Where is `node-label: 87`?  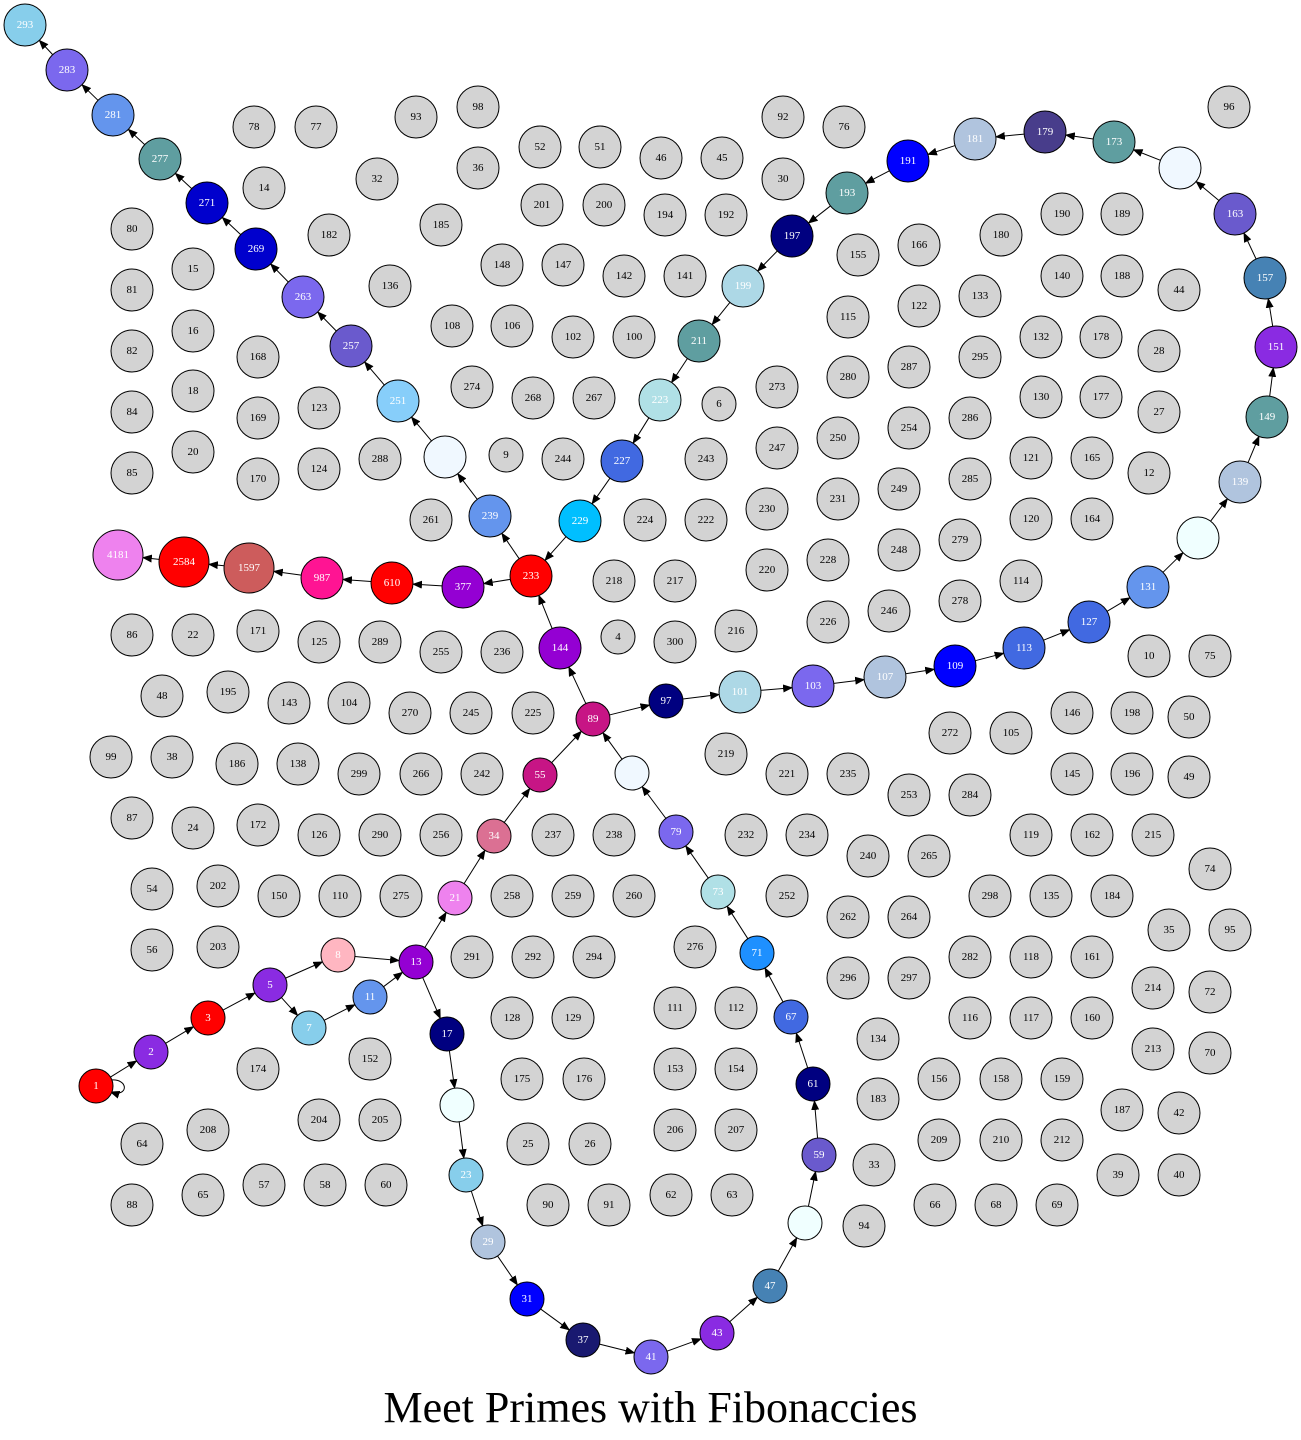 node-label: 87 is located at coordinates (133, 818).